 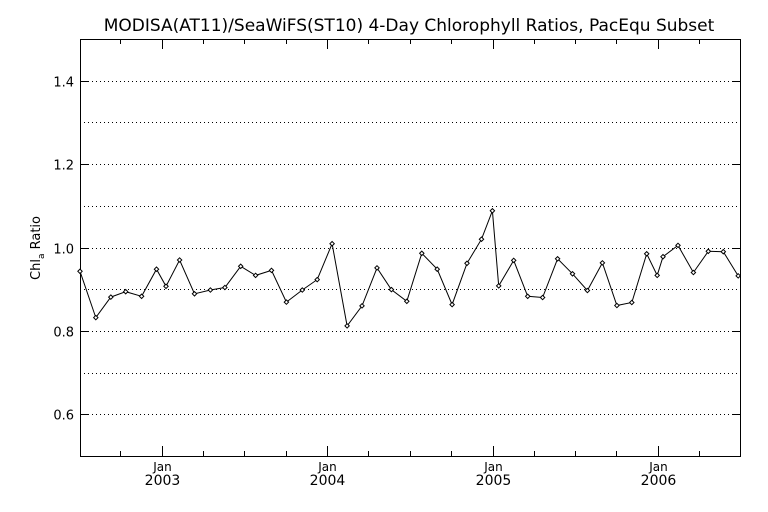 I want to click on x-tick-year-label: 2006, so click(x=659, y=481).